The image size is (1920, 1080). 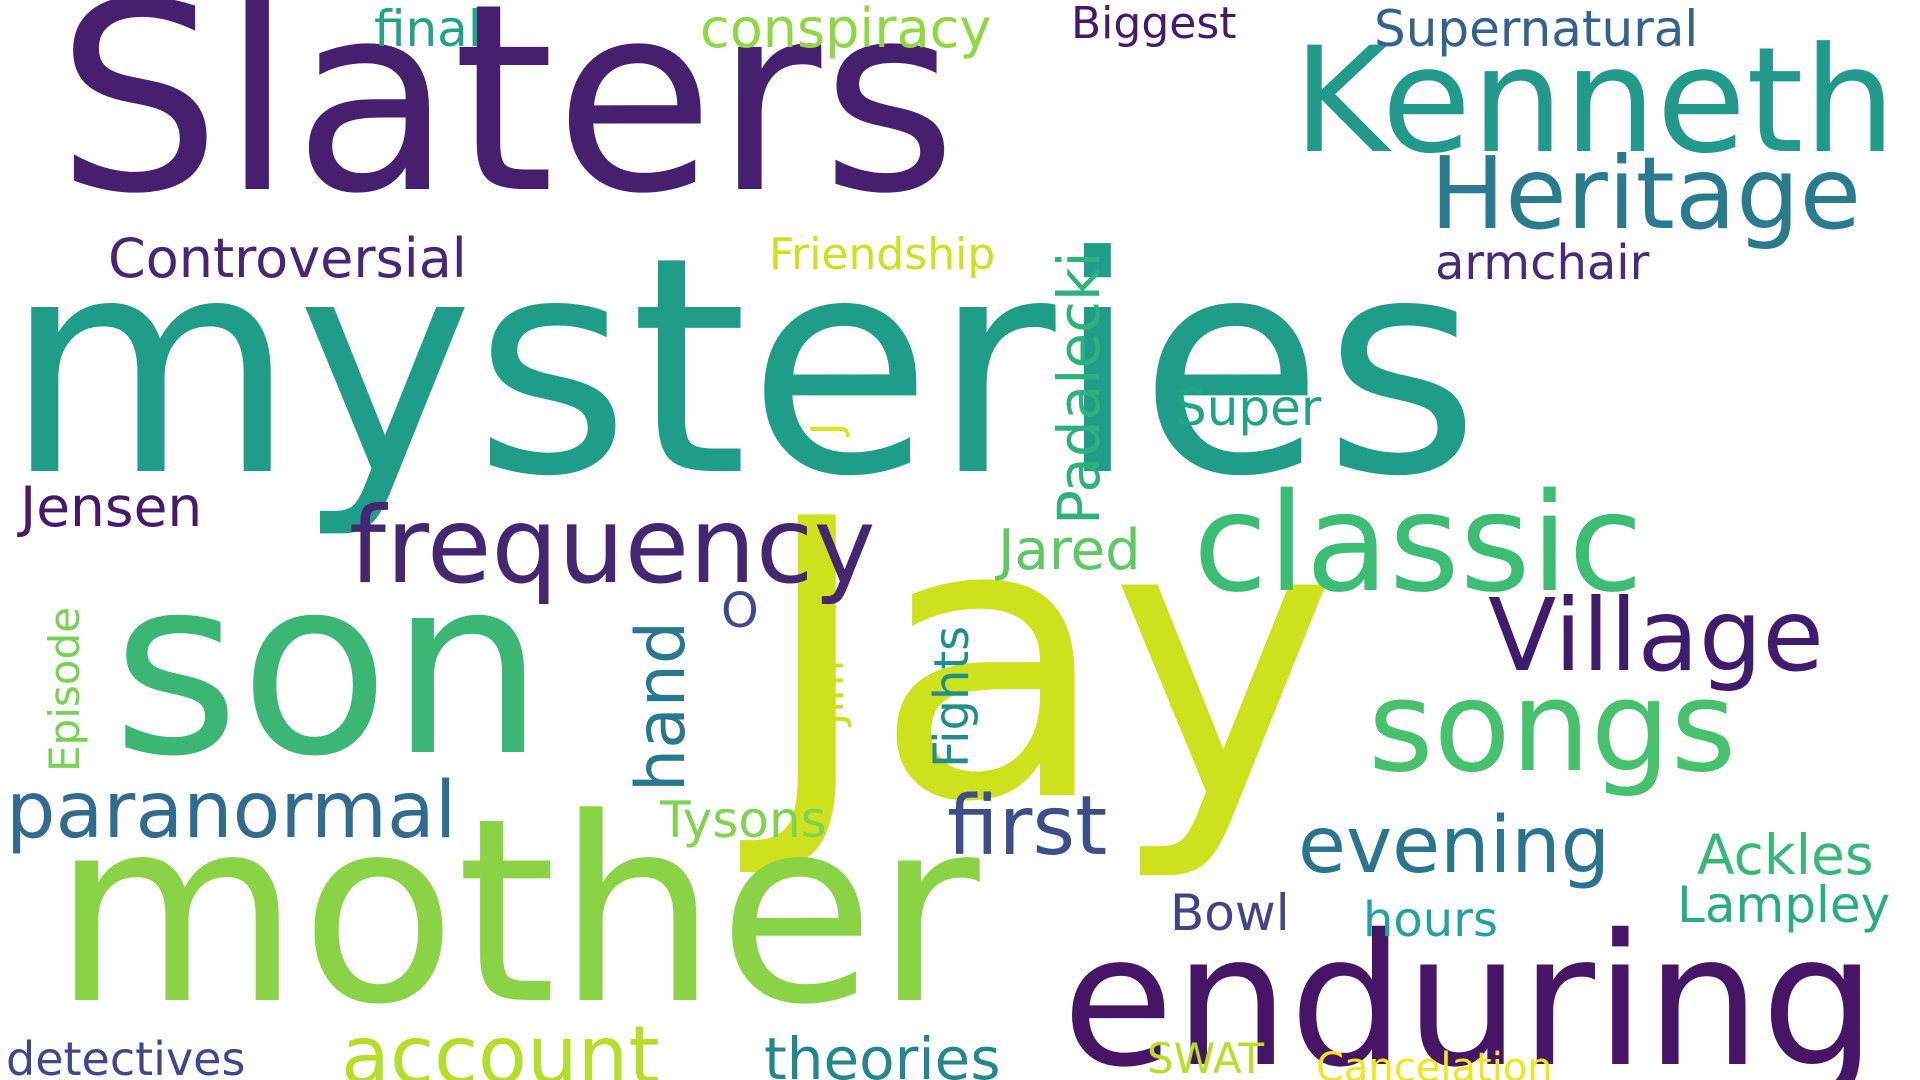 What do you see at coordinates (828, 692) in the screenshot?
I see `word-jim: Jim` at bounding box center [828, 692].